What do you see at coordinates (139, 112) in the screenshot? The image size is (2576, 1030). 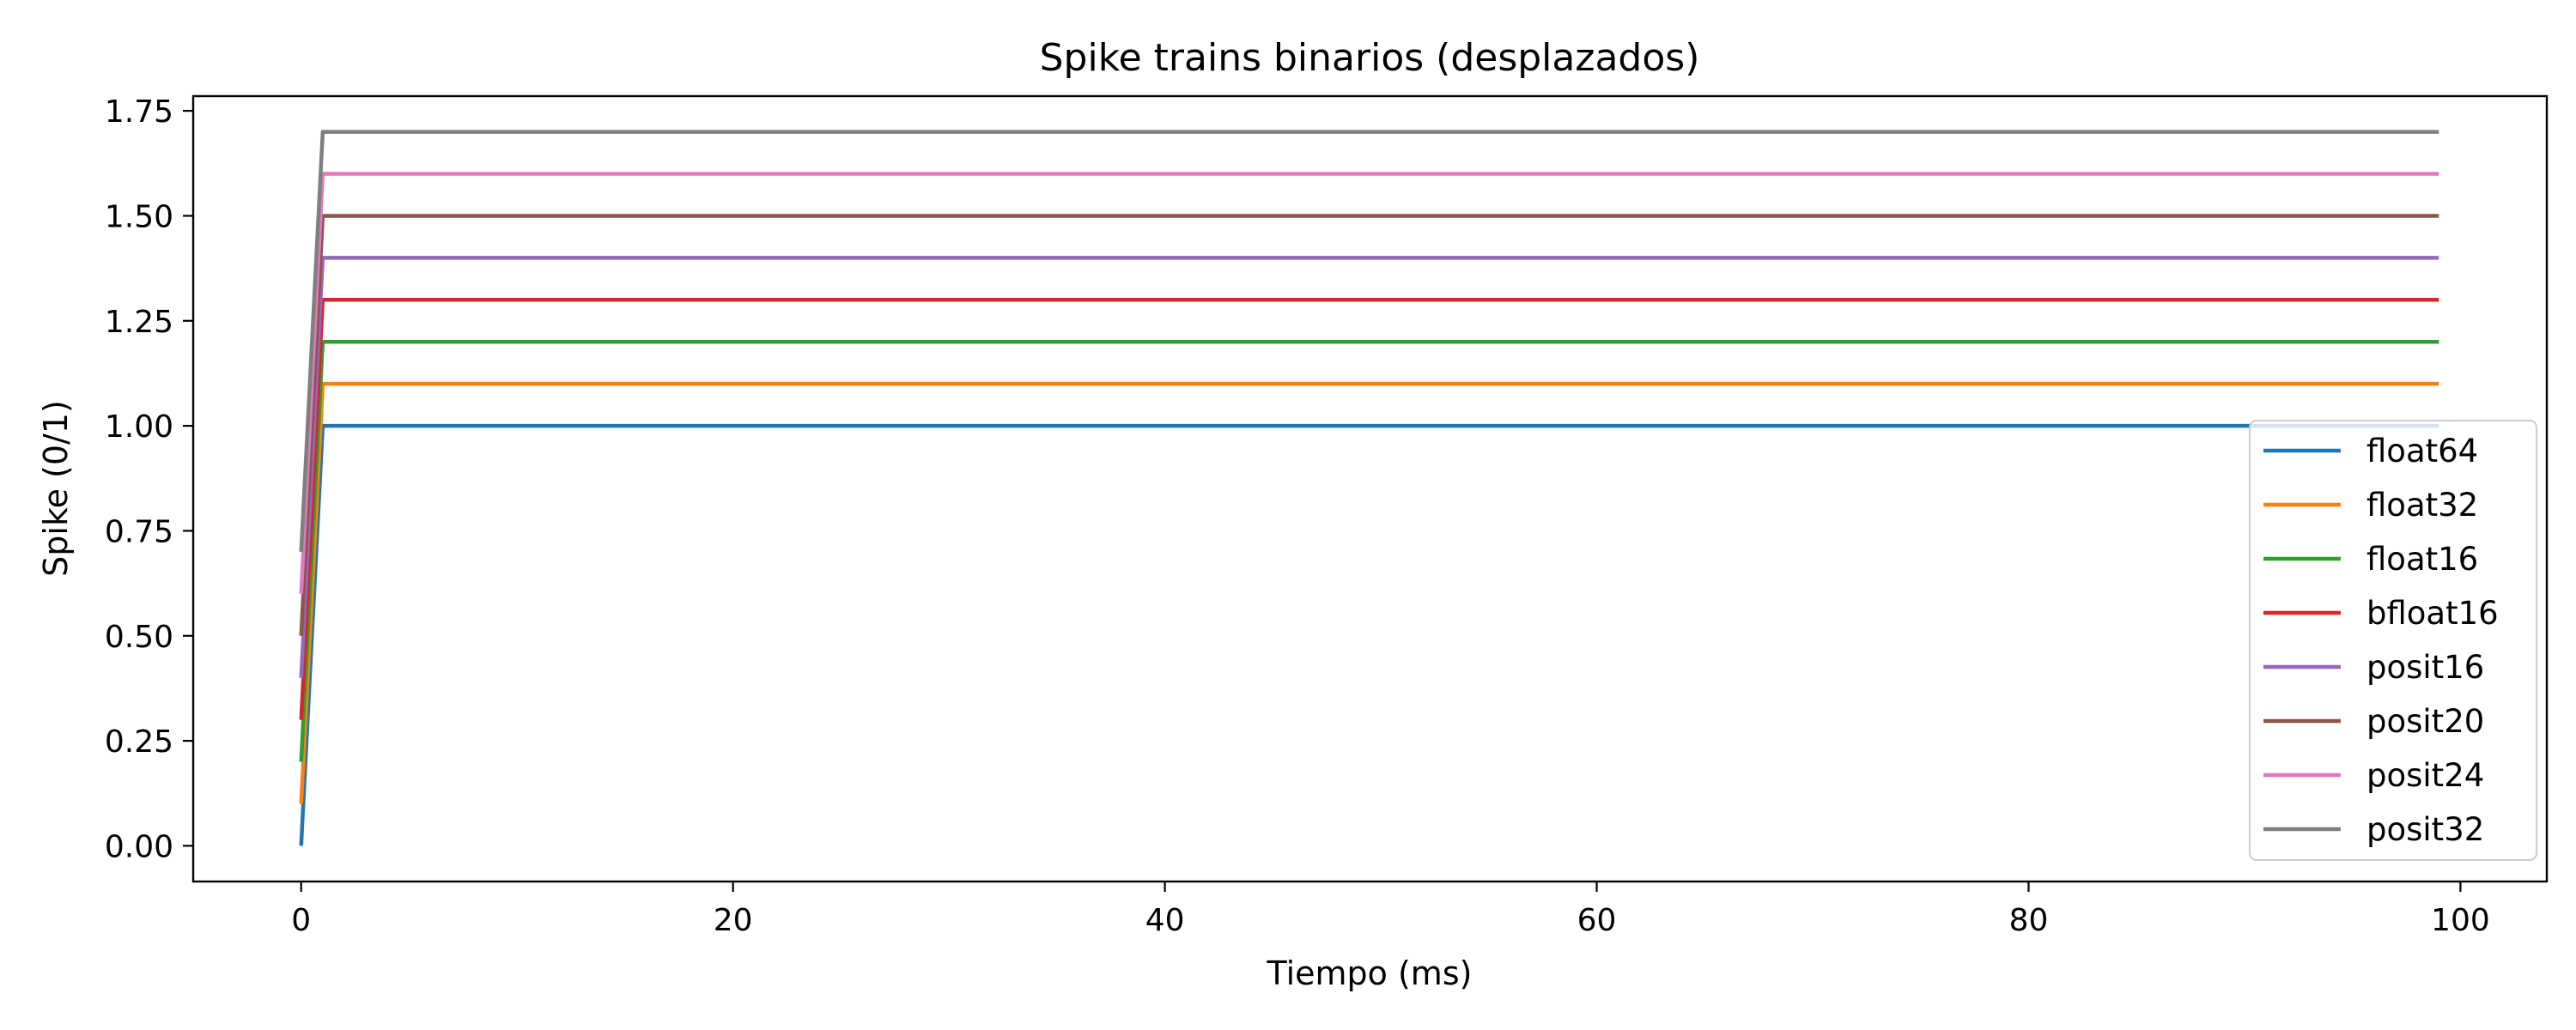 I see `y-tick-label: 1.75` at bounding box center [139, 112].